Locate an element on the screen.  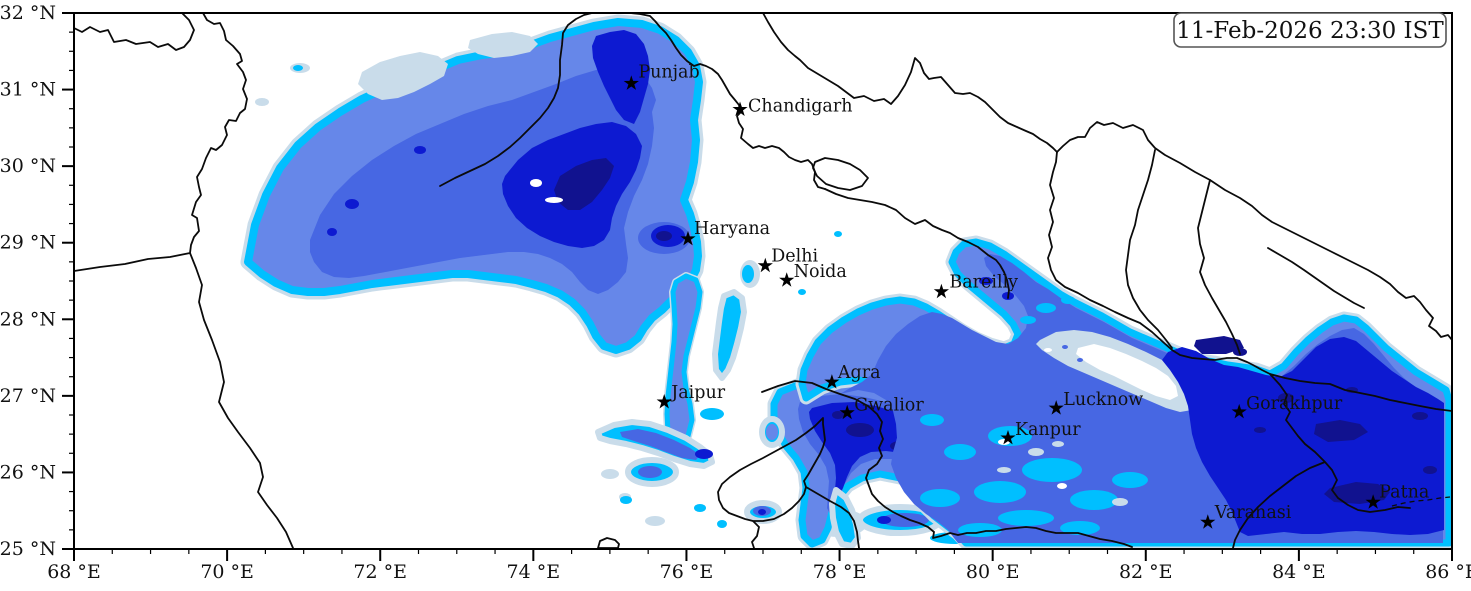
x-tick-label: 70 °E is located at coordinates (227, 572).